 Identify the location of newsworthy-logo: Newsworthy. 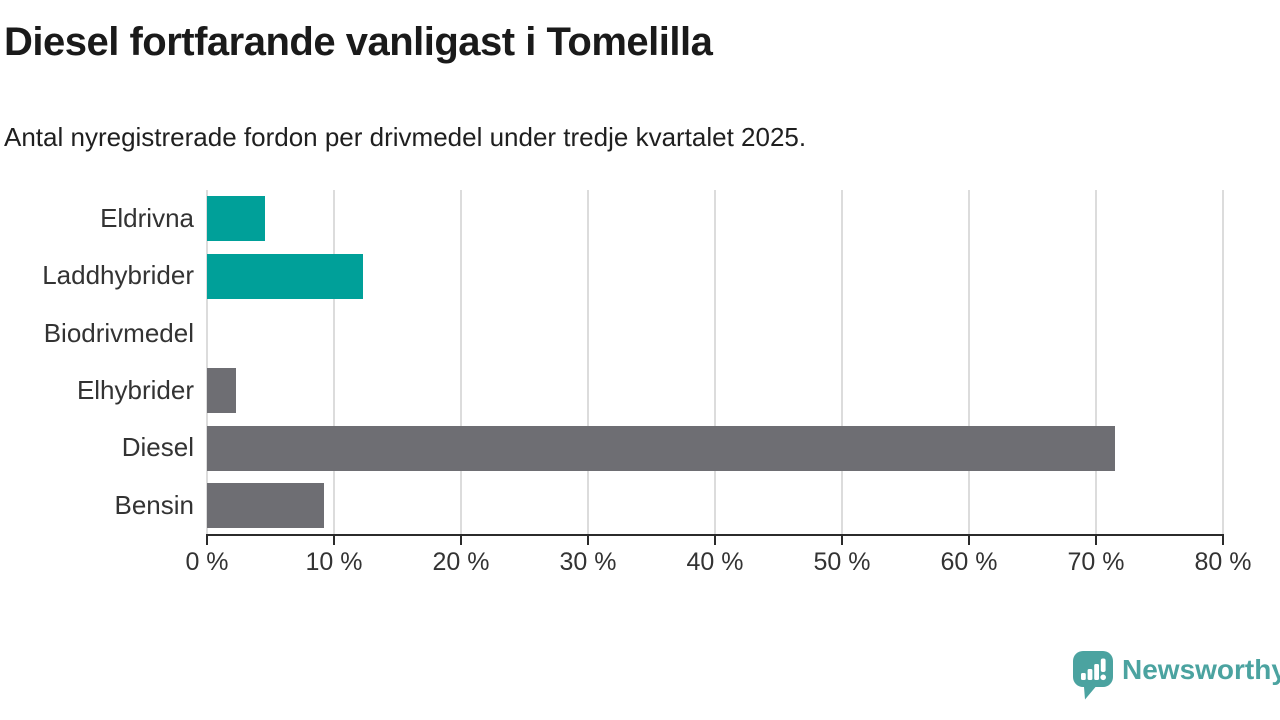
(1176, 675).